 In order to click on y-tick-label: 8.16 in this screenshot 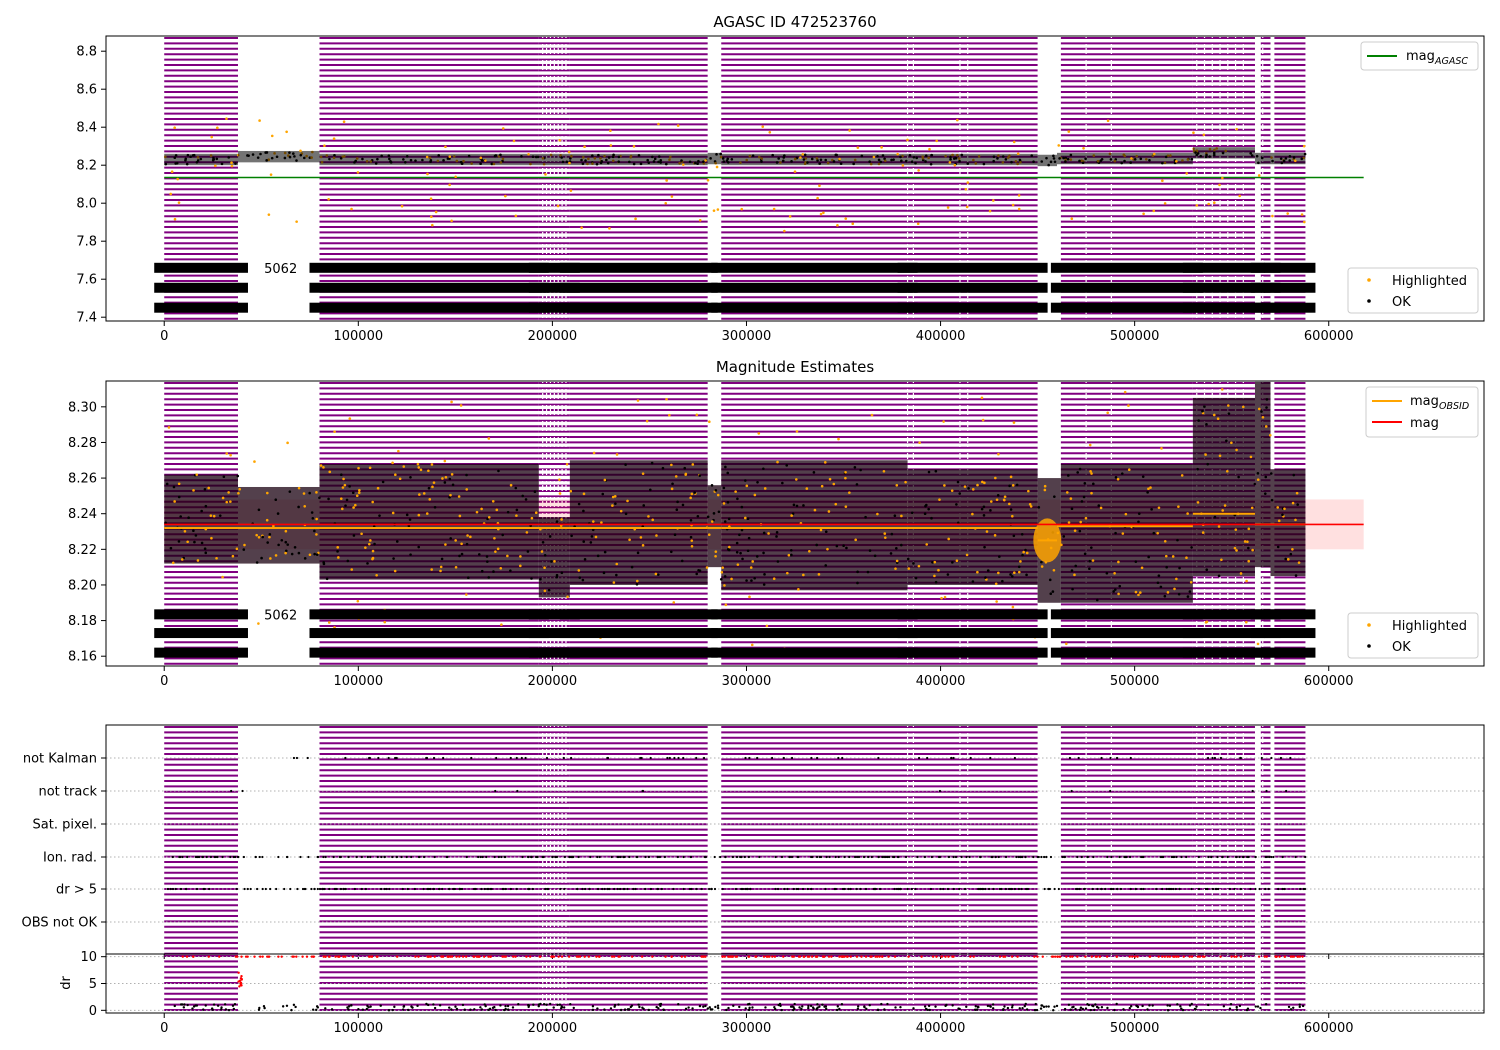, I will do `click(82, 657)`.